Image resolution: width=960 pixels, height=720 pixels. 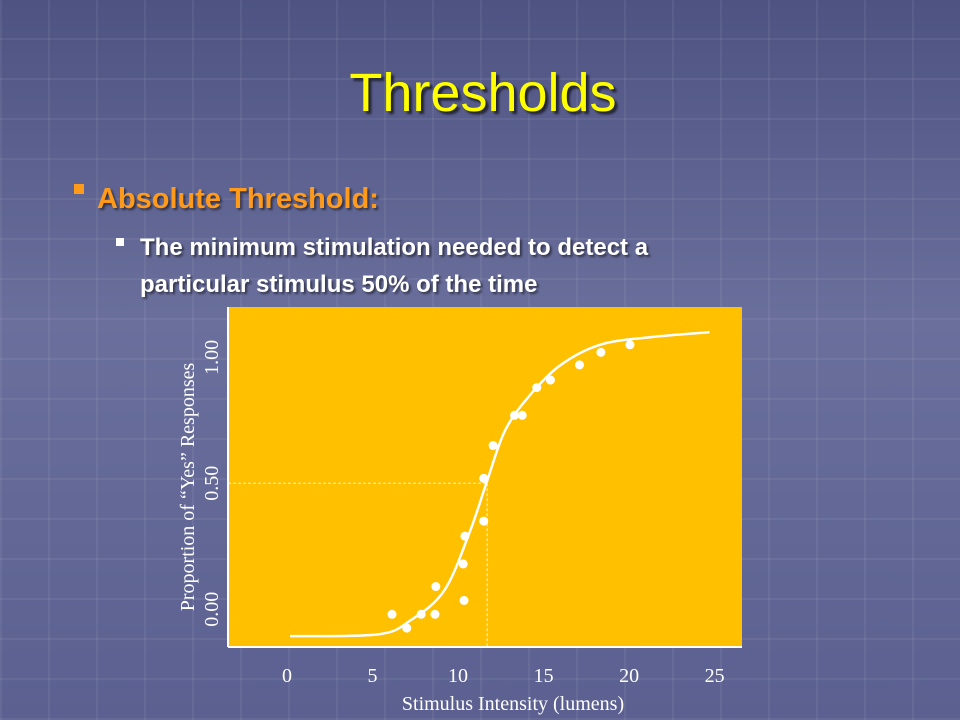 What do you see at coordinates (458, 676) in the screenshot?
I see `x-tick-label: 10` at bounding box center [458, 676].